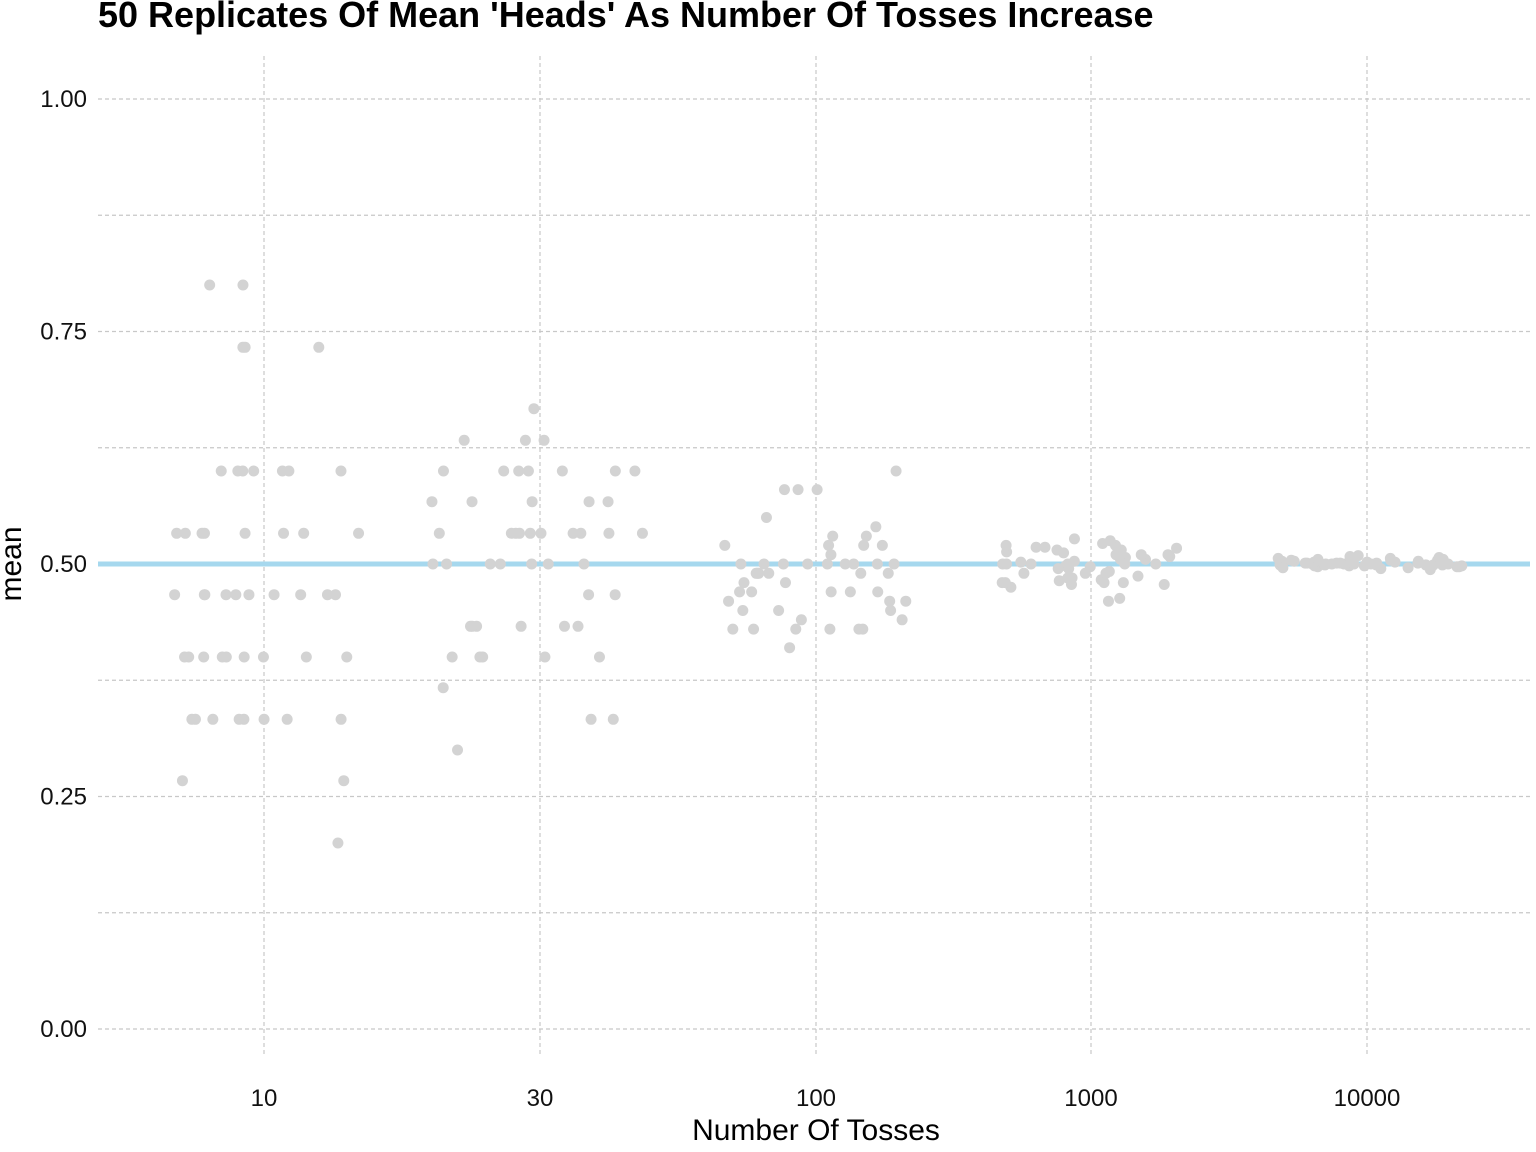 This screenshot has width=1536, height=1152. Describe the element at coordinates (63, 1029) in the screenshot. I see `y-tick-label: 0.00` at that location.